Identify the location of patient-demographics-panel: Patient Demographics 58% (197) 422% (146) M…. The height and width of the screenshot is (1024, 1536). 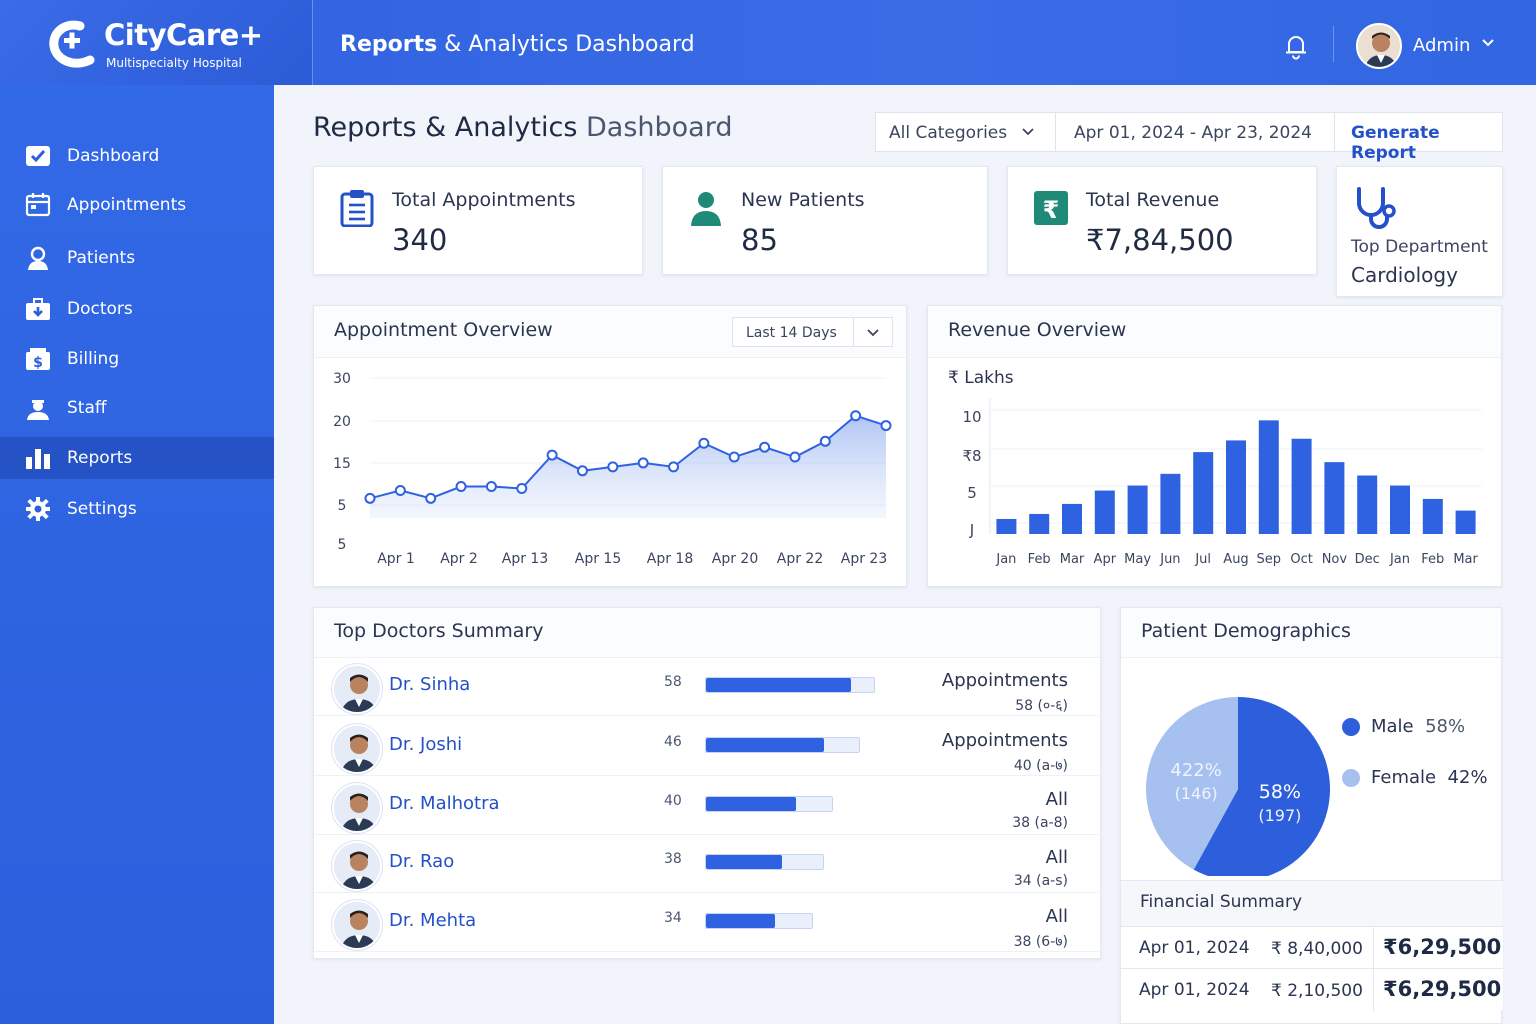
(1311, 815).